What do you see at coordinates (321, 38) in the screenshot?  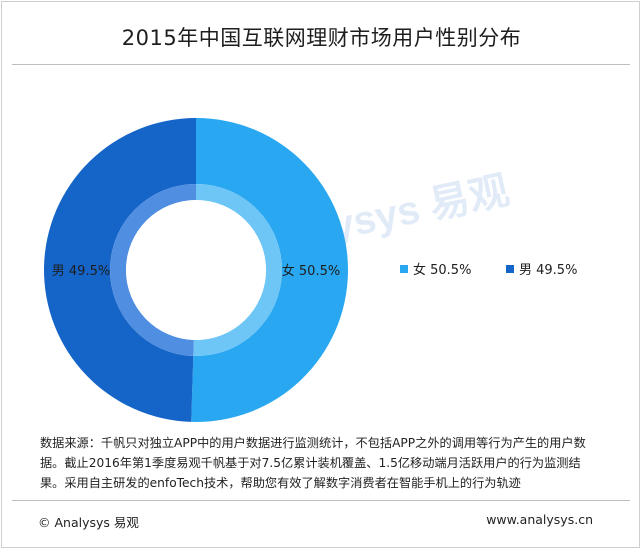 I see `chart-title: 2015年中国互联网理财市场用户性别分布` at bounding box center [321, 38].